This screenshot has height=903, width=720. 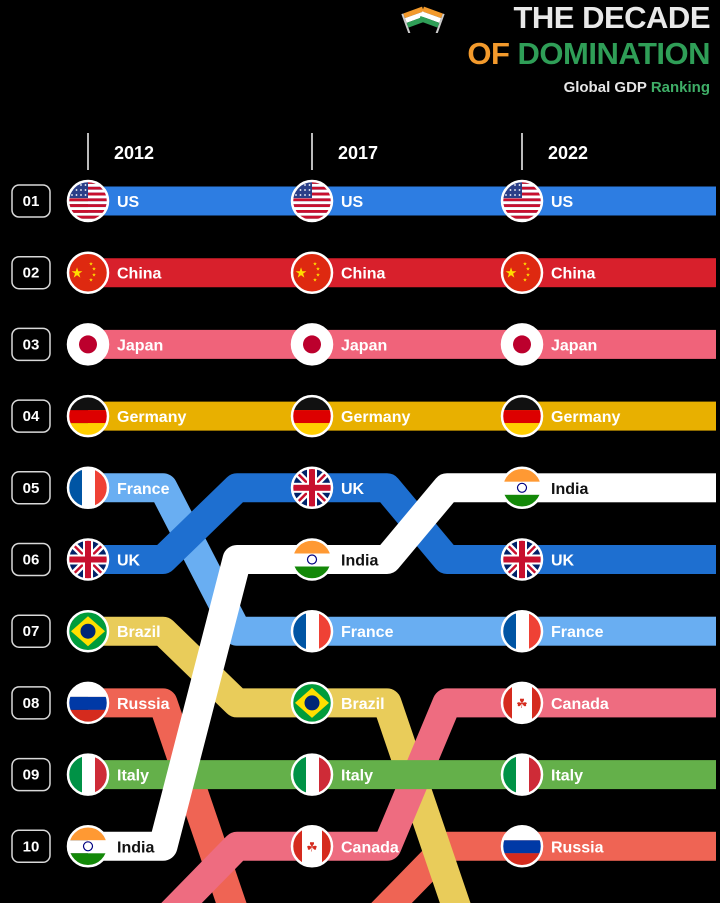 I want to click on subtitle: Global GDP Ranking, so click(x=588, y=87).